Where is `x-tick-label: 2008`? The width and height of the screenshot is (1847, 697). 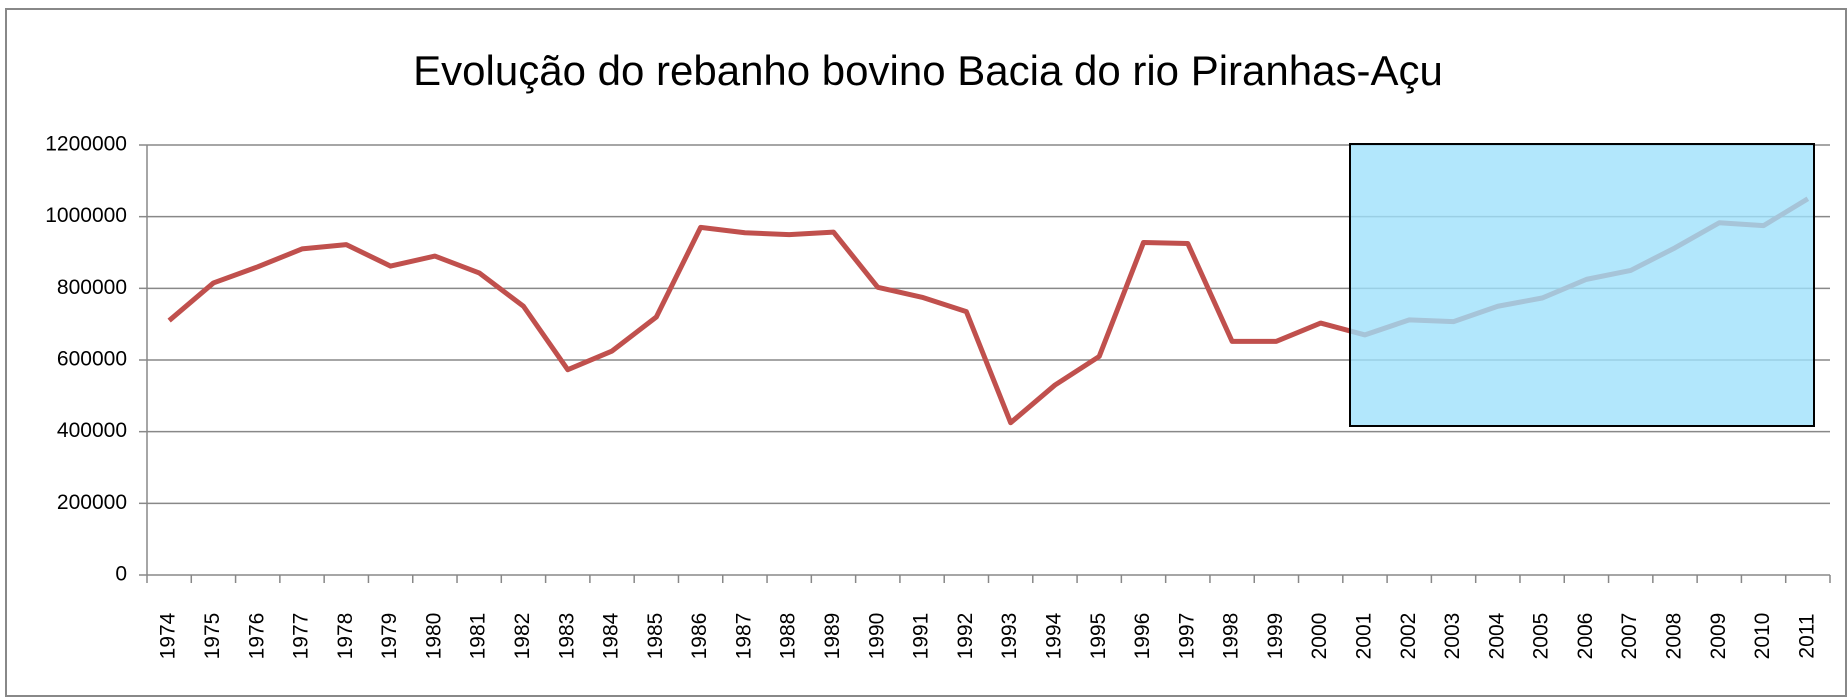
x-tick-label: 2008 is located at coordinates (1674, 636).